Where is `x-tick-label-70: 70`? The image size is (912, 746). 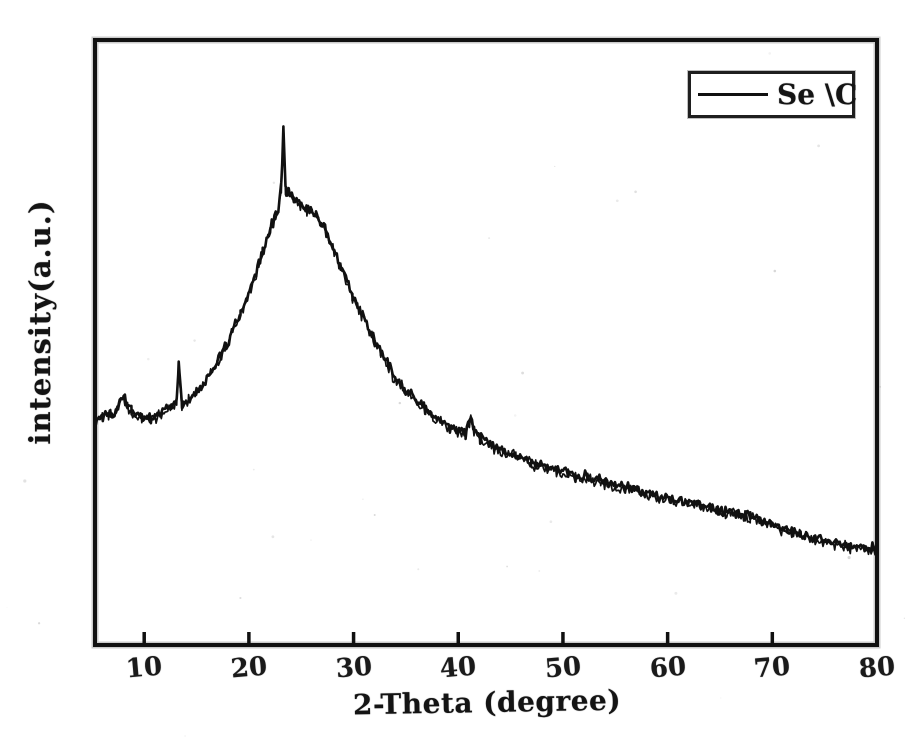 x-tick-label-70: 70 is located at coordinates (772, 668).